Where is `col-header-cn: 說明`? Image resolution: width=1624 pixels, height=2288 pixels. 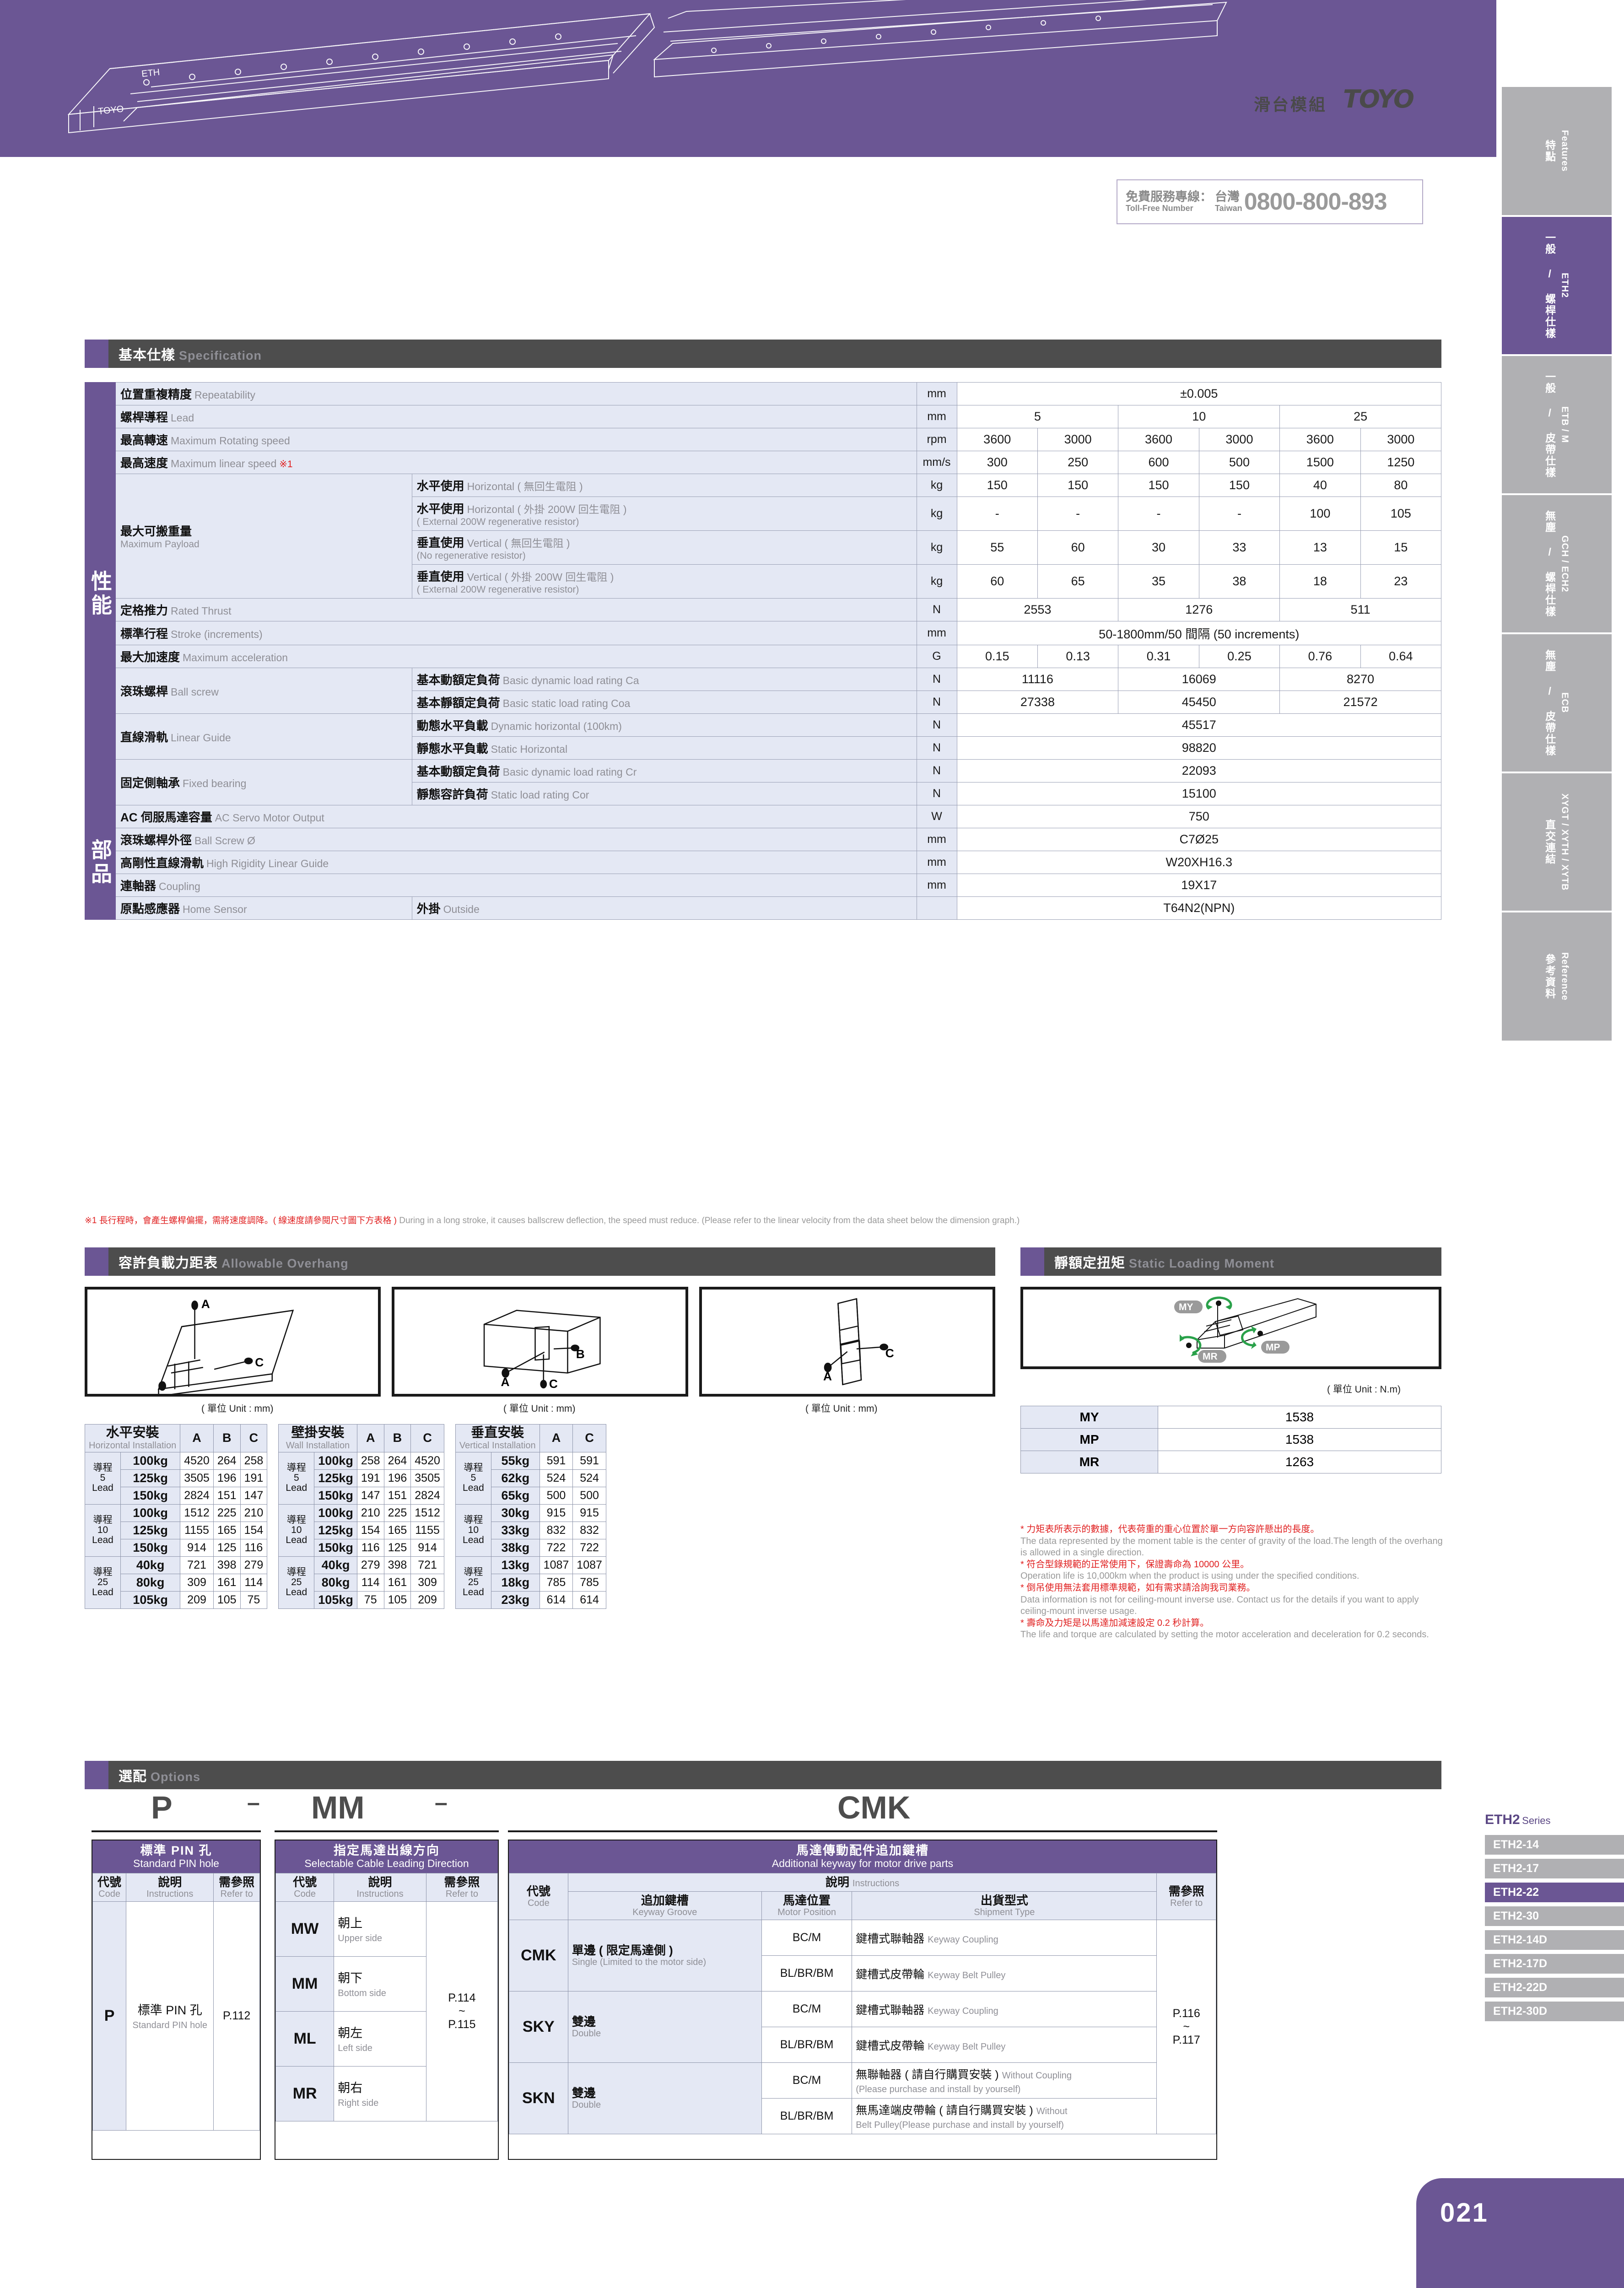 col-header-cn: 說明 is located at coordinates (837, 1882).